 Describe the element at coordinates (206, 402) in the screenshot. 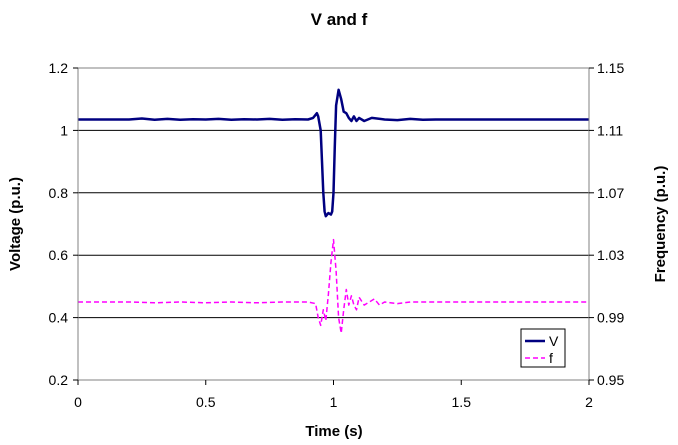

I see `x-tick-label: 0.5` at that location.